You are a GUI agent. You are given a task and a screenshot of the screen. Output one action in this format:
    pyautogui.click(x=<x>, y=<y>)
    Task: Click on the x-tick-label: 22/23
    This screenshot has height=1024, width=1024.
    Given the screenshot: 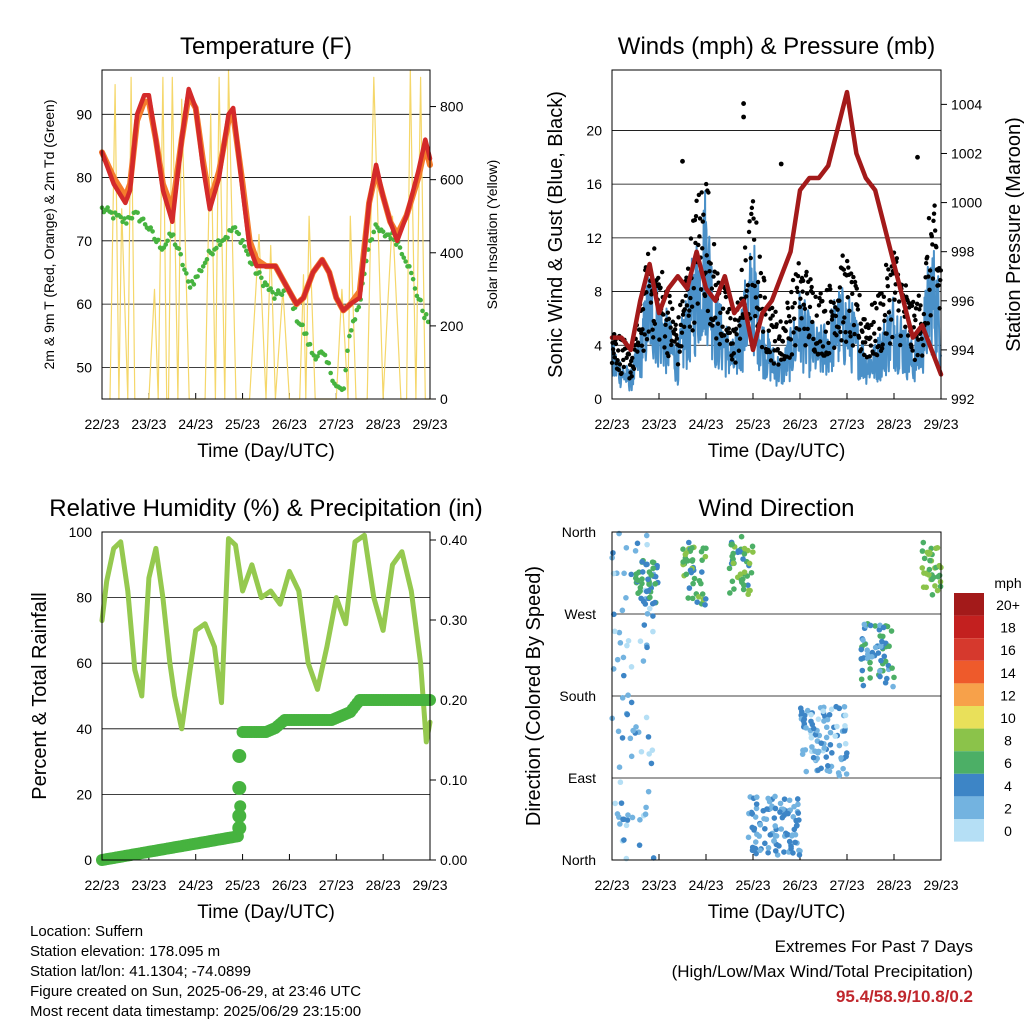 What is the action you would take?
    pyautogui.click(x=101, y=885)
    